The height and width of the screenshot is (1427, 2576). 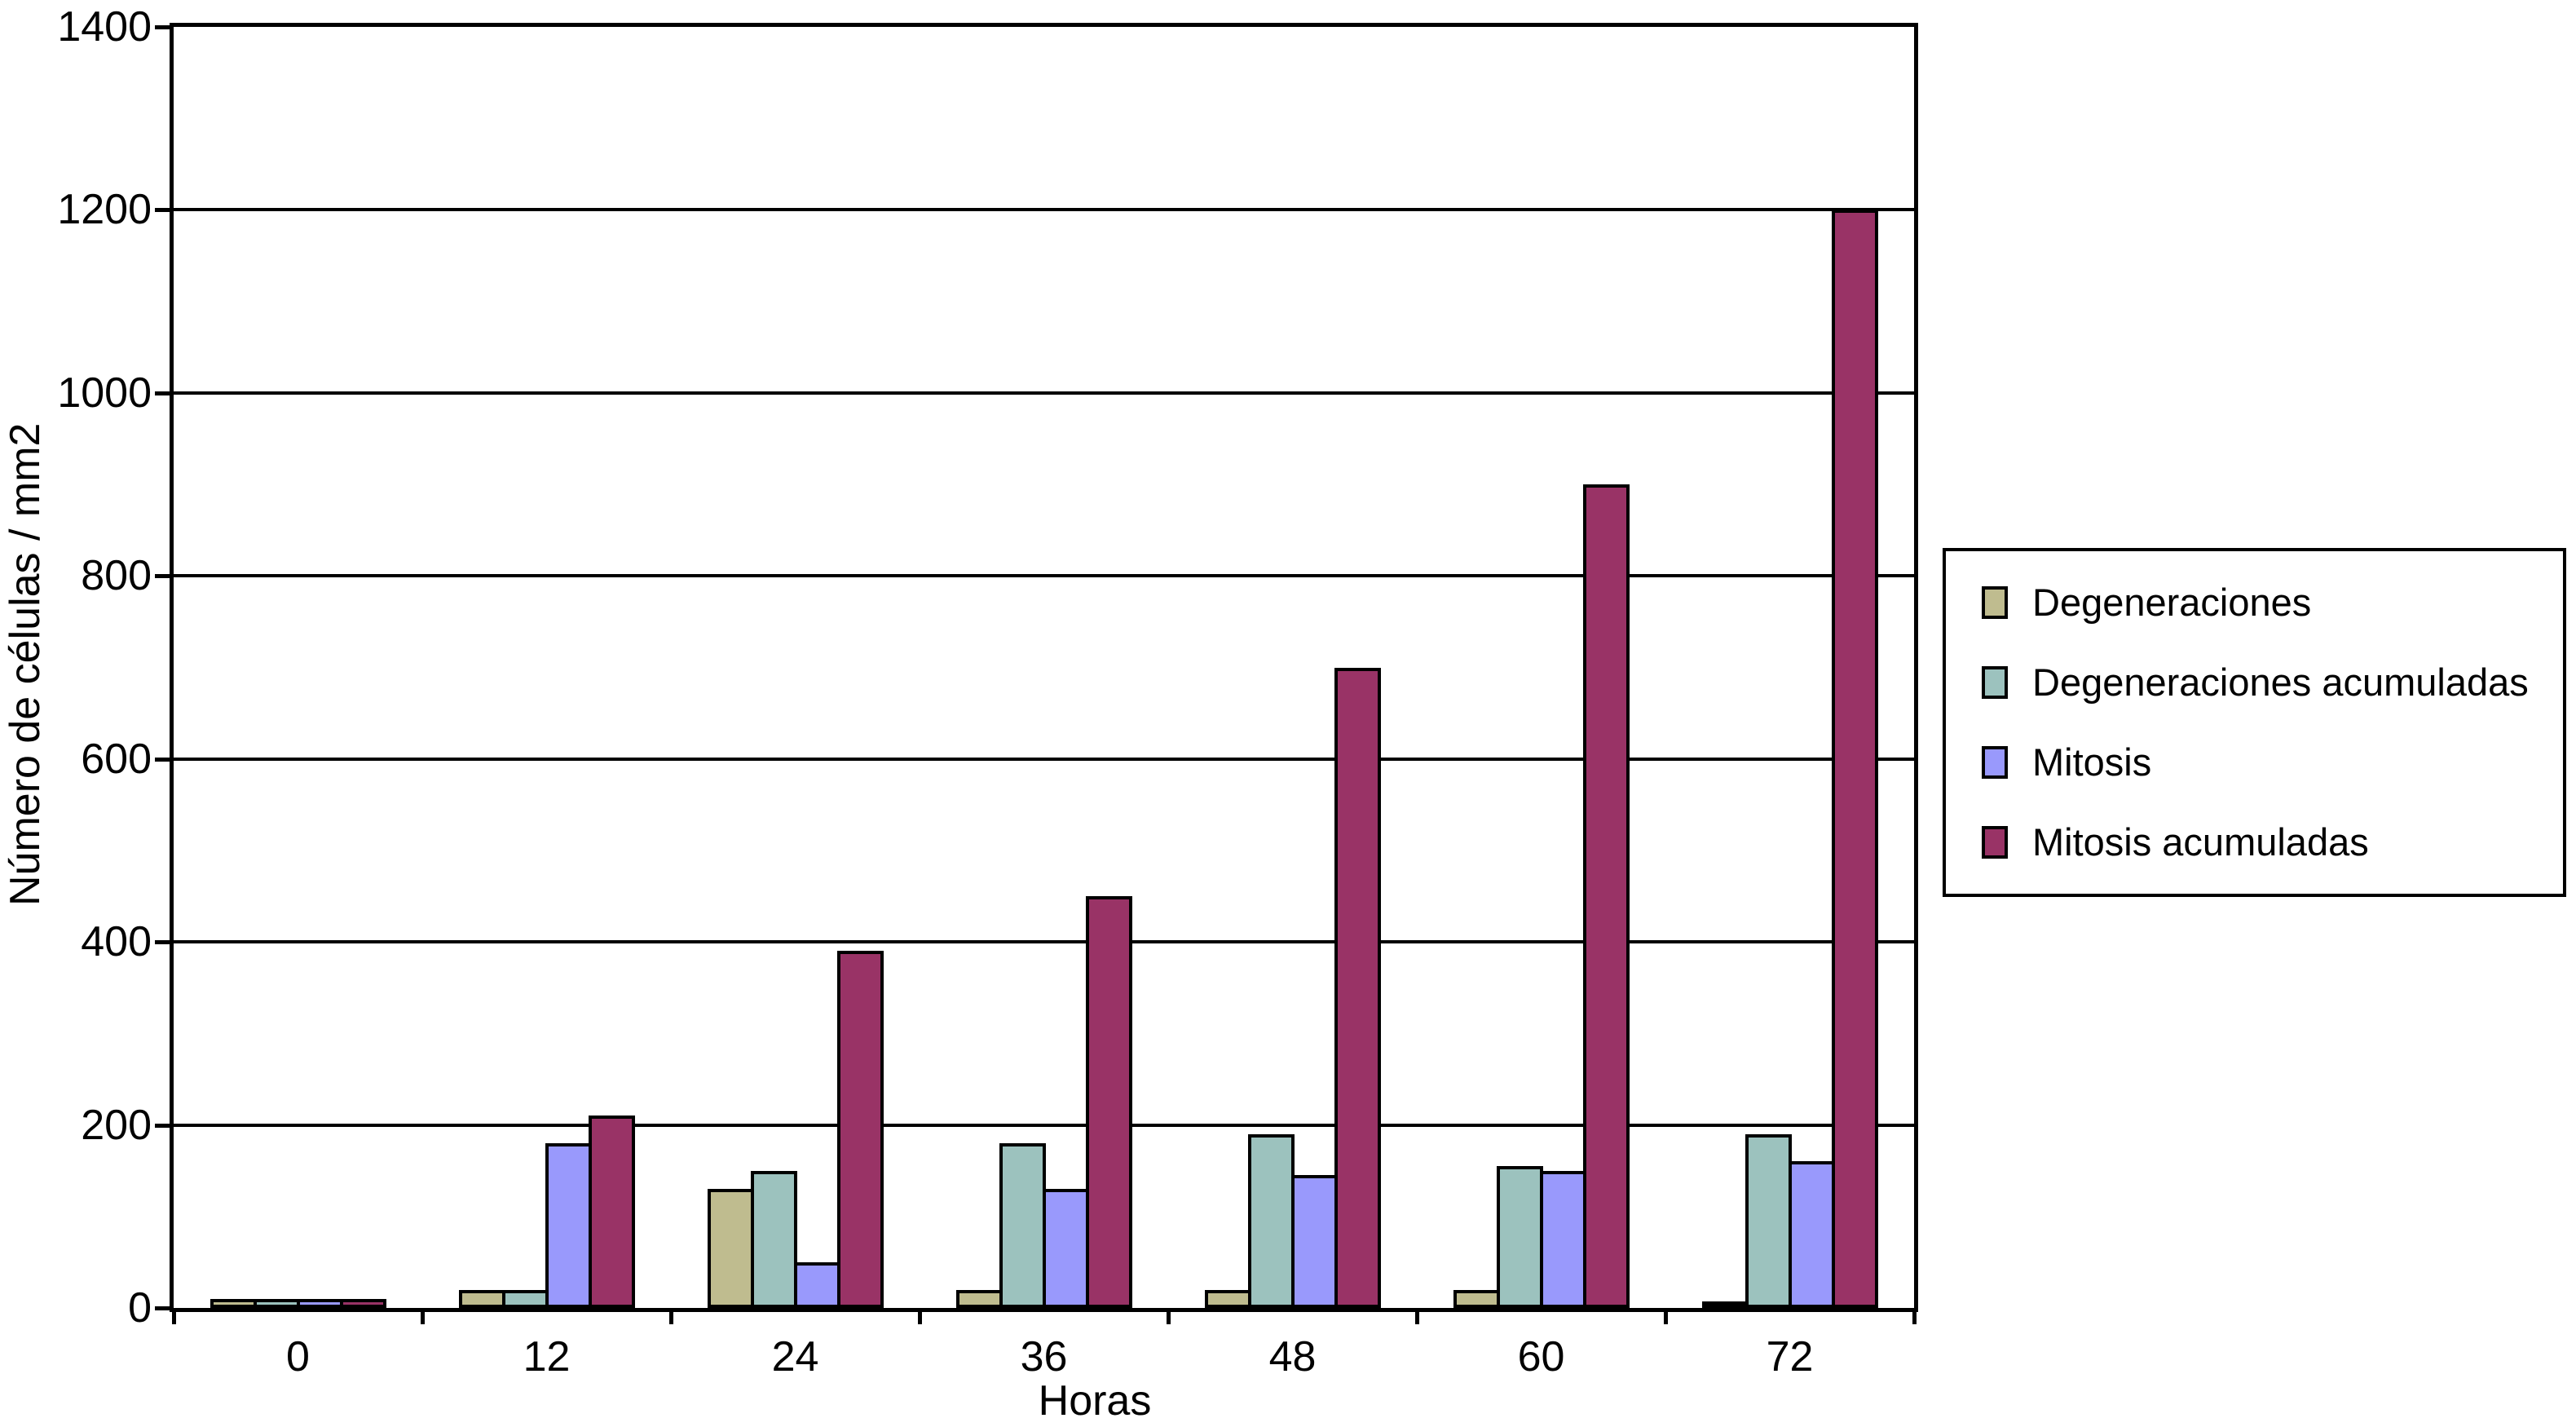 I want to click on y-axis-tick-label: 1400, so click(x=104, y=27).